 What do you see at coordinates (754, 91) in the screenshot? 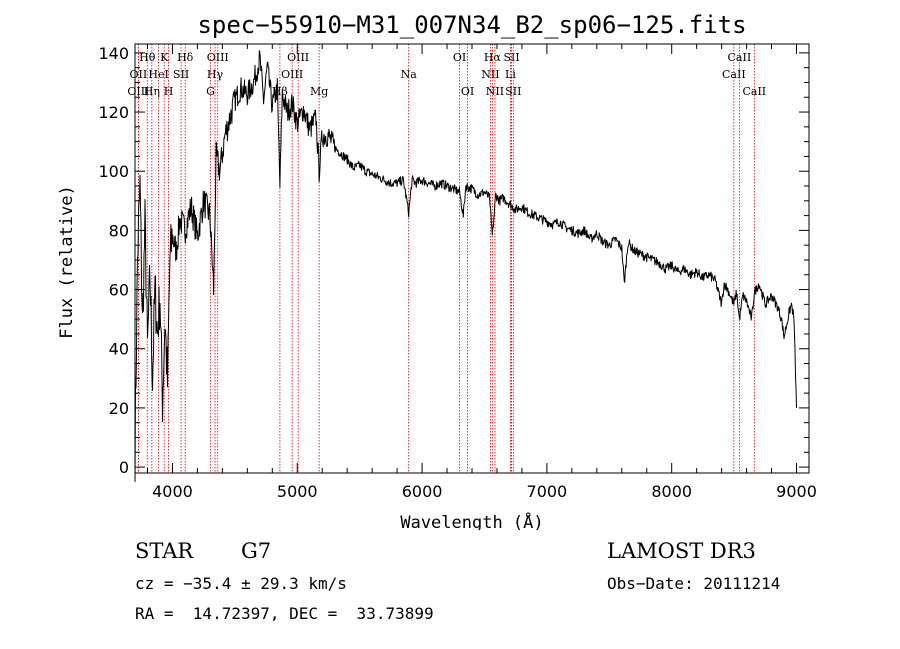
I see `line-label-27: CaII` at bounding box center [754, 91].